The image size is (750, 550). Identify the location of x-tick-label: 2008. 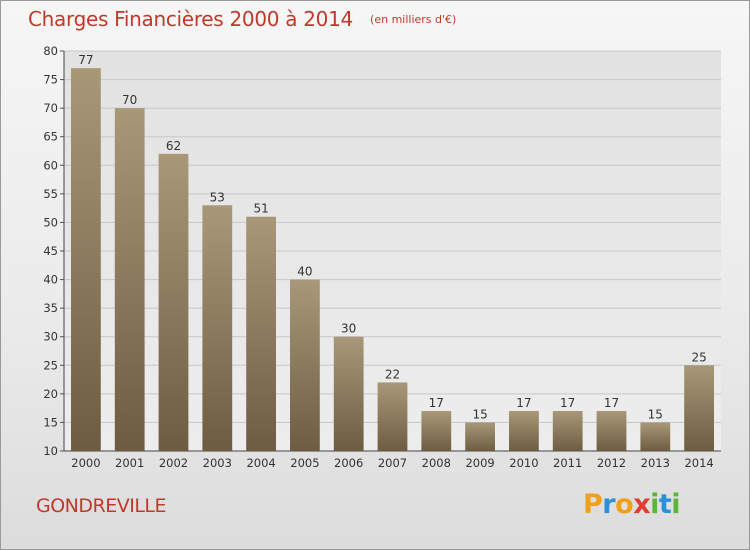
(436, 463).